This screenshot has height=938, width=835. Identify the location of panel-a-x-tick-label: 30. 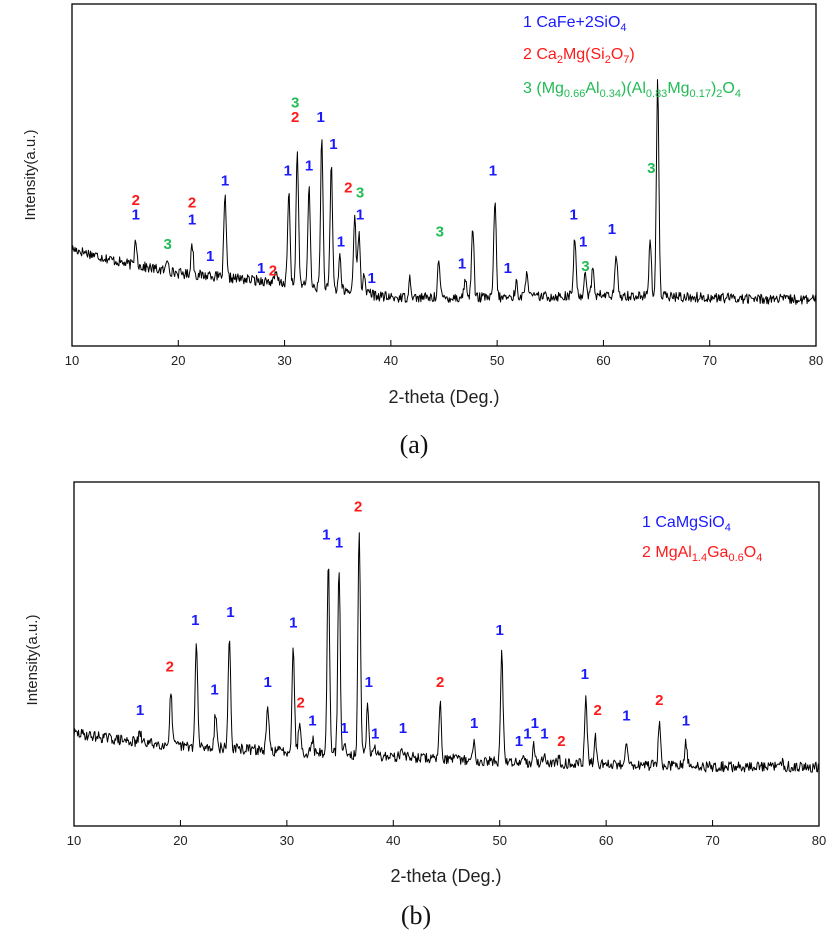
(284, 360).